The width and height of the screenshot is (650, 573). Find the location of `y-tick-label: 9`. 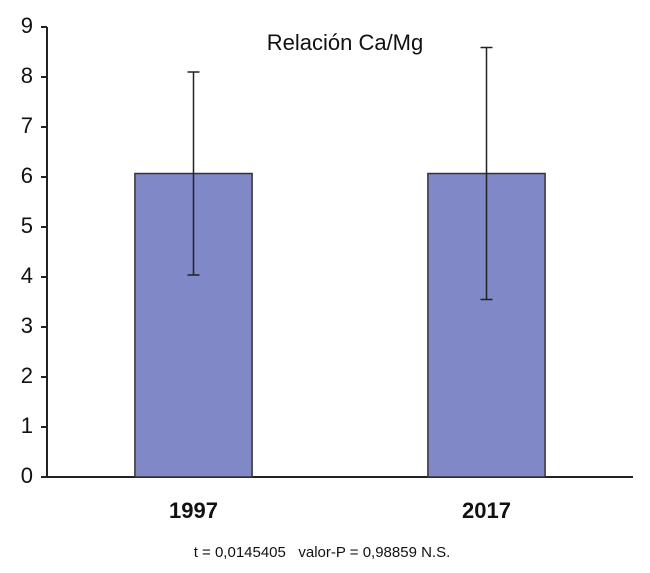

y-tick-label: 9 is located at coordinates (27, 25).